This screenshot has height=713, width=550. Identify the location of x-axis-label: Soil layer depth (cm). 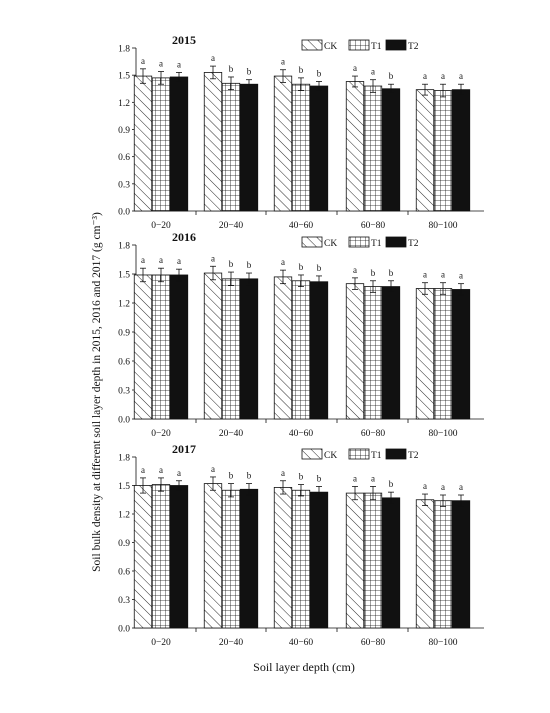
(304, 667).